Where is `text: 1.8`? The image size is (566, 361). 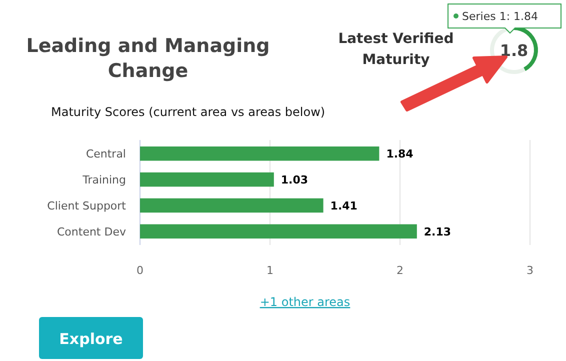 text: 1.8 is located at coordinates (514, 50).